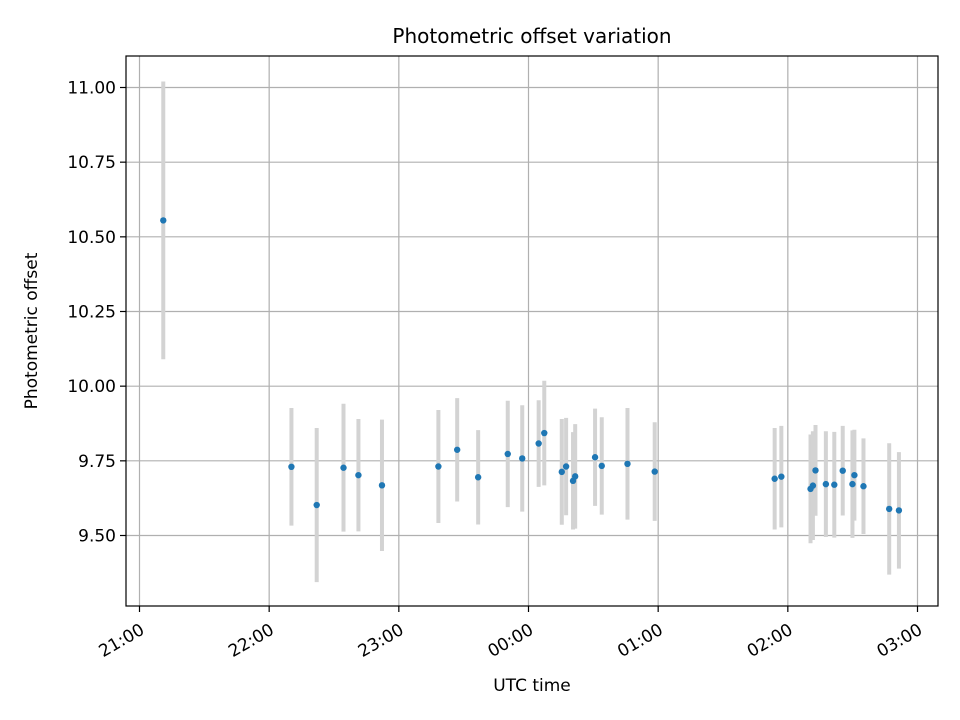 The width and height of the screenshot is (960, 720). Describe the element at coordinates (770, 641) in the screenshot. I see `x-tick-label: 02:00` at that location.